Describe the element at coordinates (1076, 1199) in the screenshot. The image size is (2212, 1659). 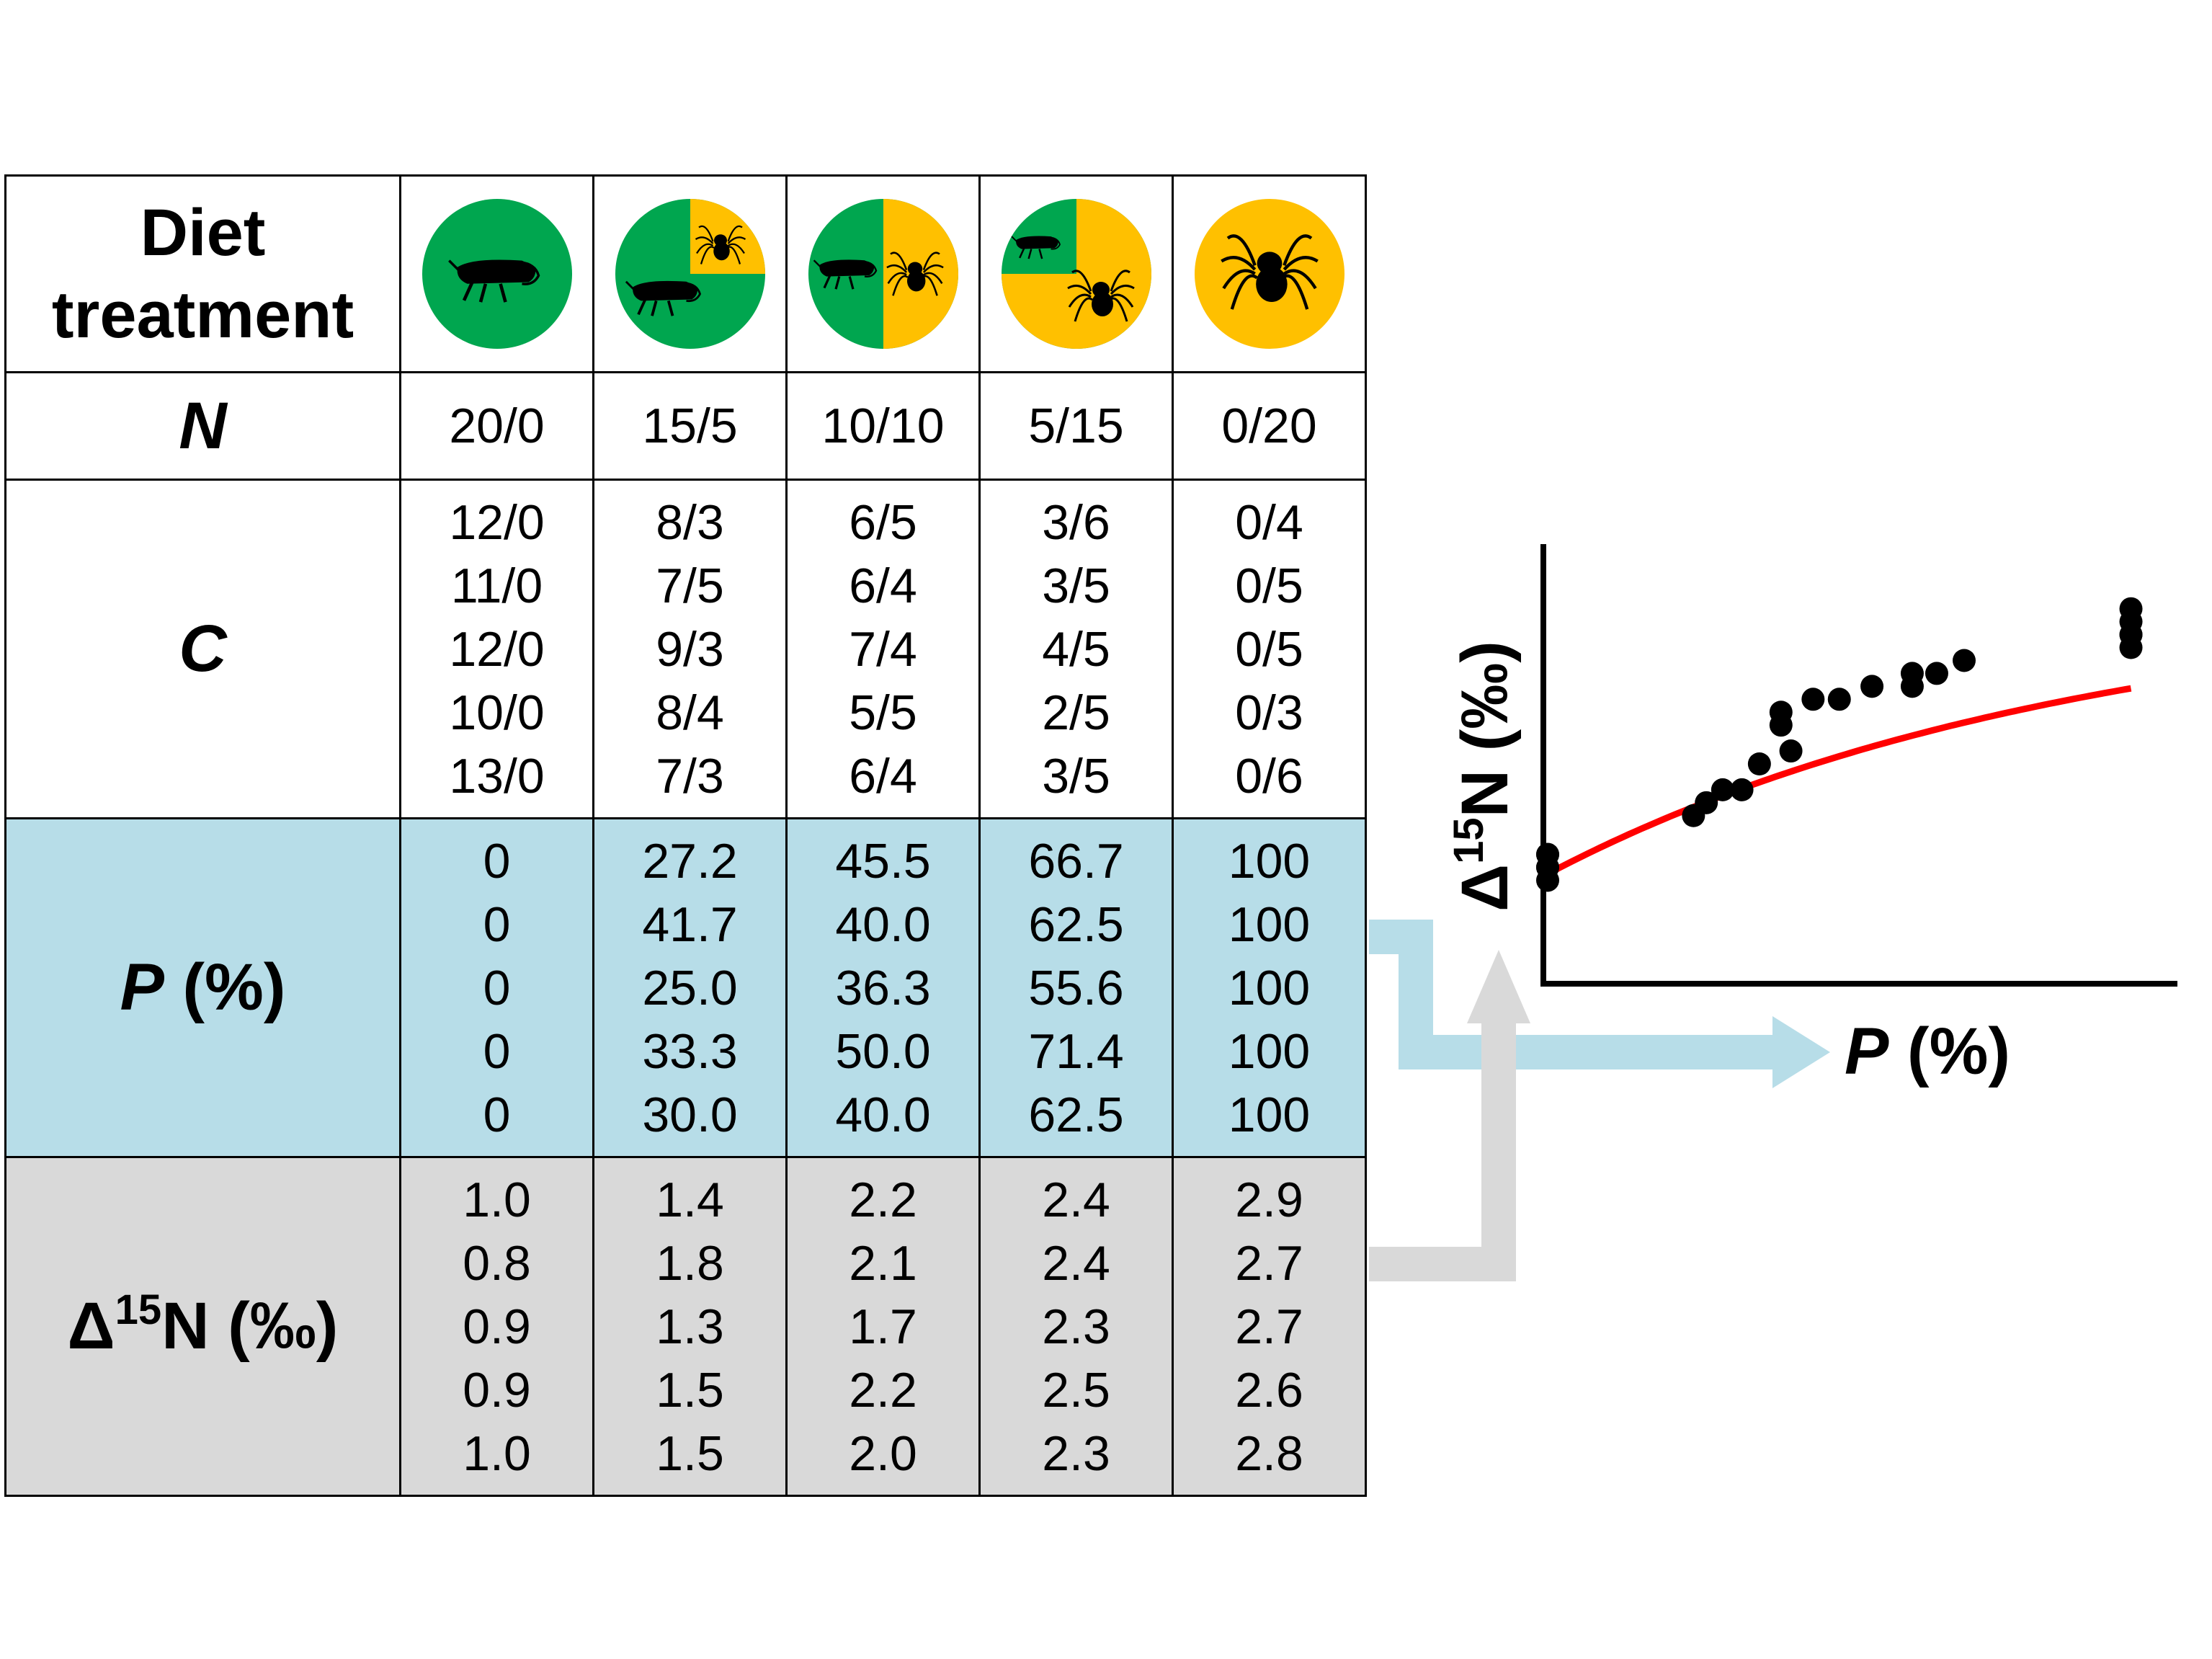
I see `delta-15n-value: 2.4` at that location.